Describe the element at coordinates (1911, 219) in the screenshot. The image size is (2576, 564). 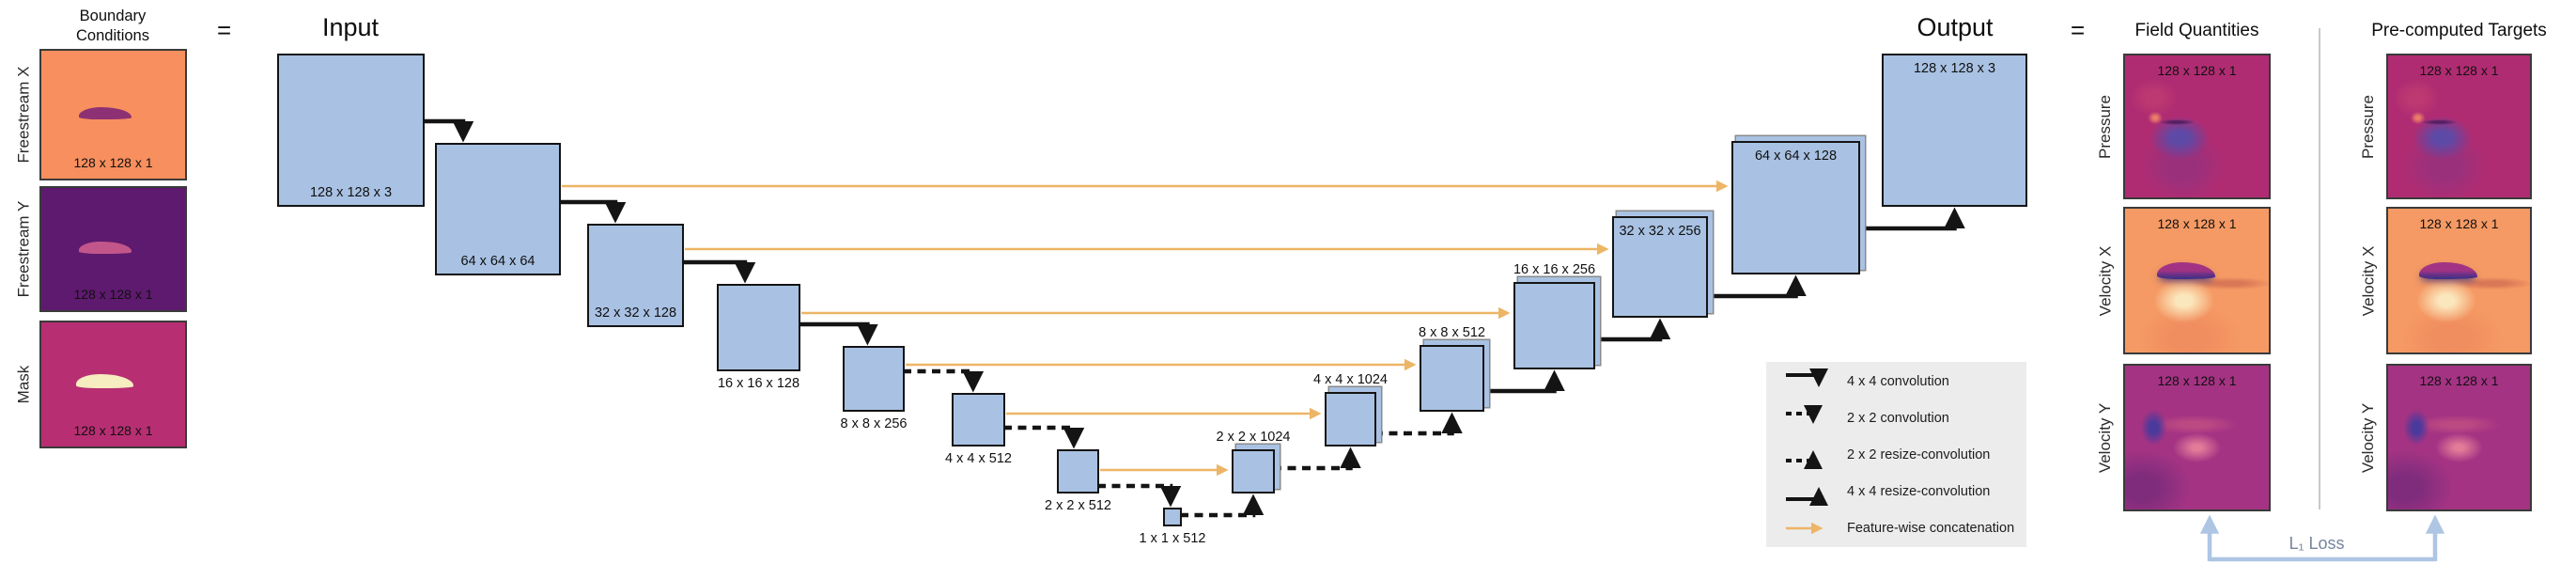
I see `arrow-resize4-dec64-output` at that location.